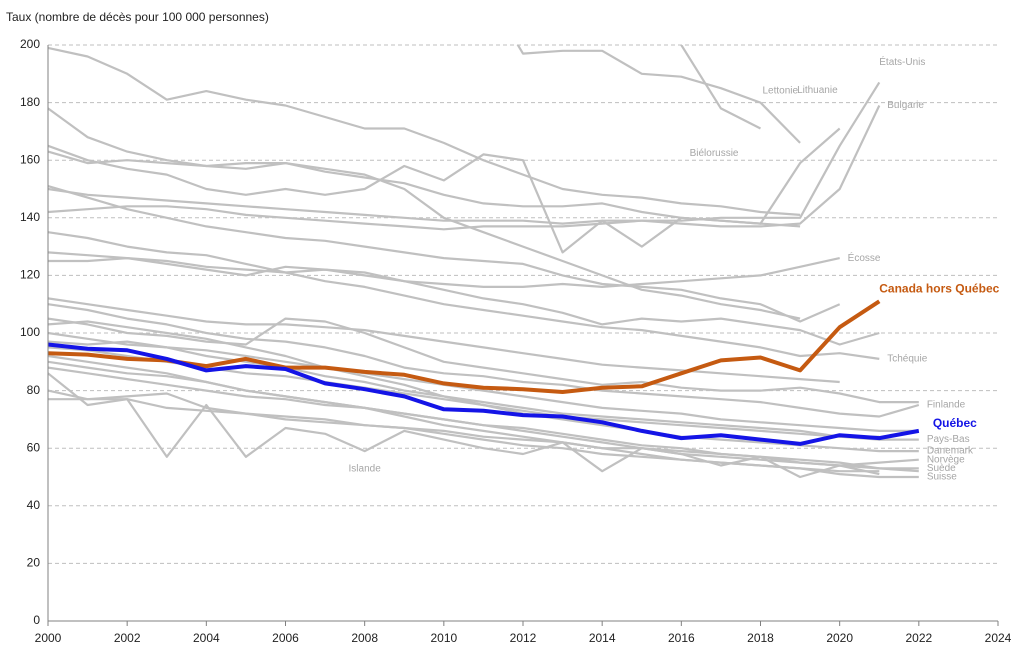 The width and height of the screenshot is (1015, 649). Describe the element at coordinates (714, 153) in the screenshot. I see `series-label: Biélorussie` at that location.